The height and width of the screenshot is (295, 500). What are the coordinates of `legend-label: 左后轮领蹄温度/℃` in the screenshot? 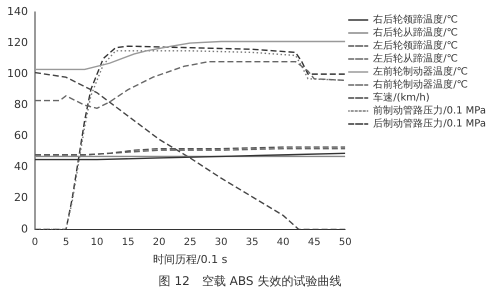 It's located at (415, 46).